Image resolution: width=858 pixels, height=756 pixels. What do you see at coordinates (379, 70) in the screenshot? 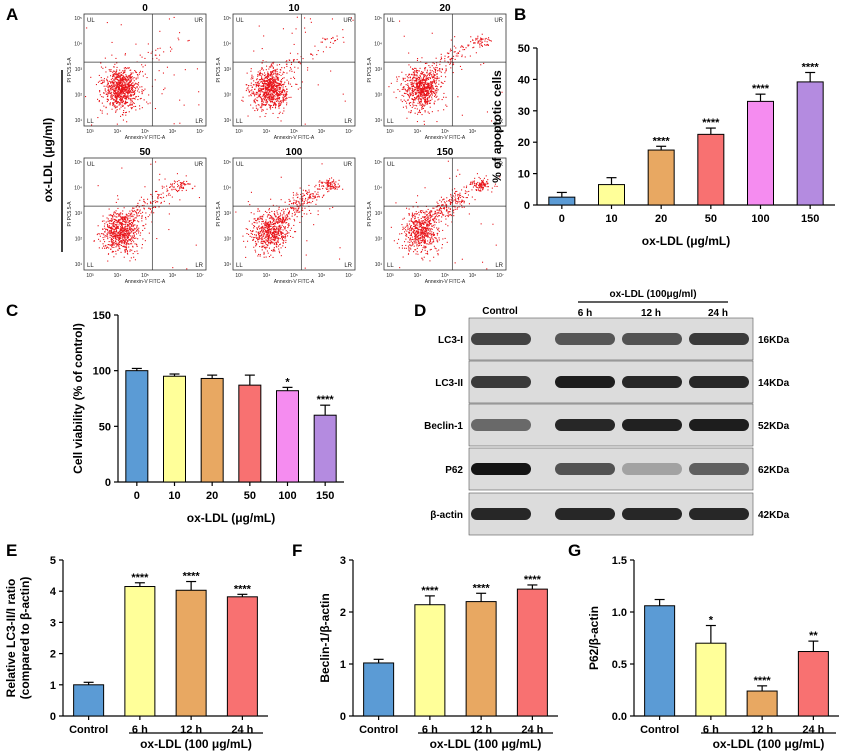
I see `y-tick-label: 10³` at bounding box center [379, 70].